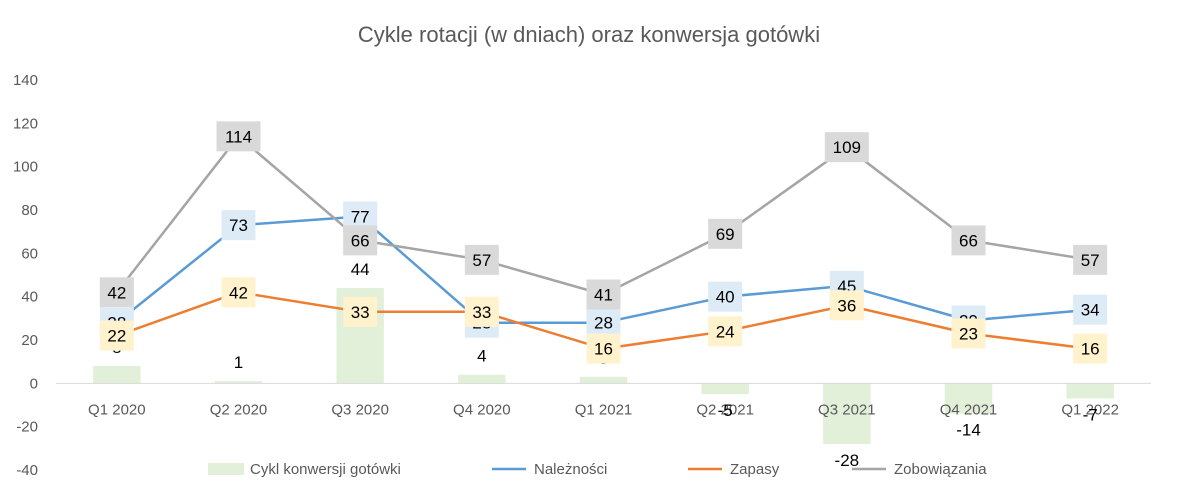  What do you see at coordinates (570, 469) in the screenshot?
I see `legend-label: Należności` at bounding box center [570, 469].